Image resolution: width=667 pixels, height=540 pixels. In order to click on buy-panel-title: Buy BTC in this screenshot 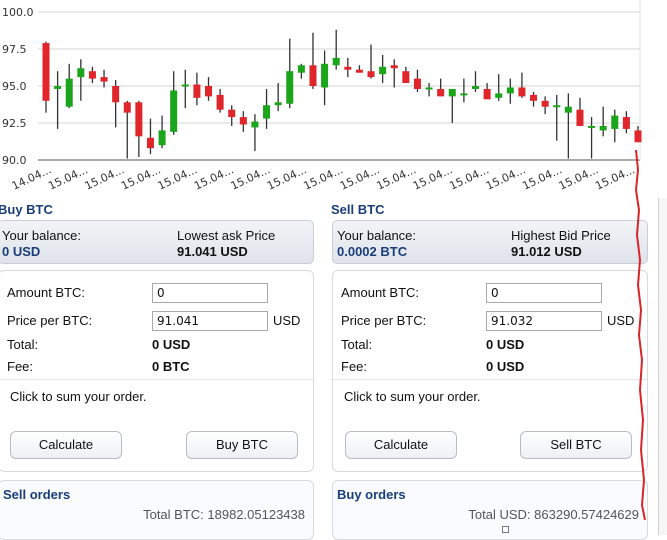, I will do `click(26, 209)`.